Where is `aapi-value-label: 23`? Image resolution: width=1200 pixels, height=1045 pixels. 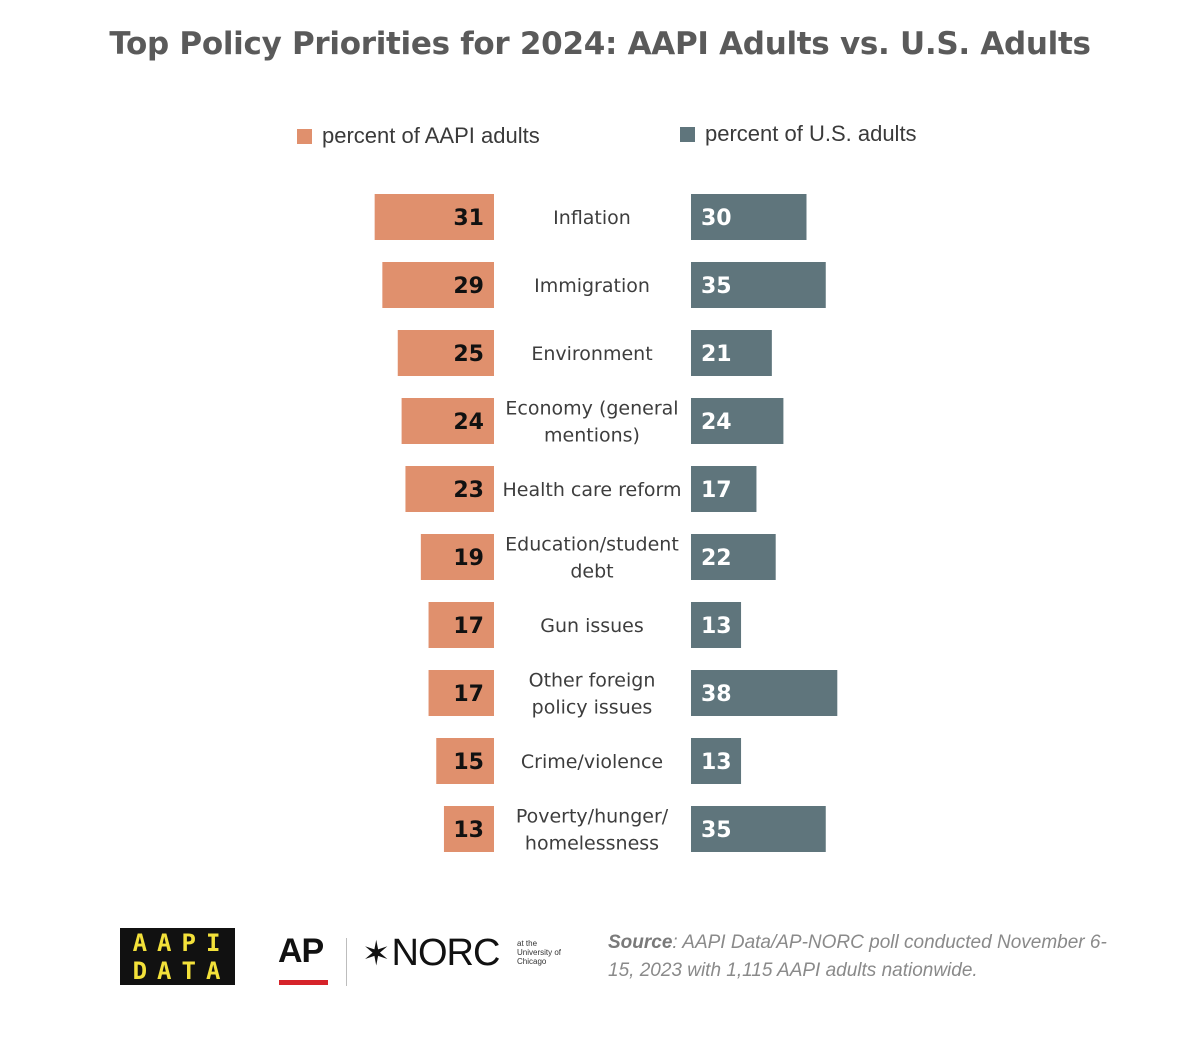
aapi-value-label: 23 is located at coordinates (468, 490).